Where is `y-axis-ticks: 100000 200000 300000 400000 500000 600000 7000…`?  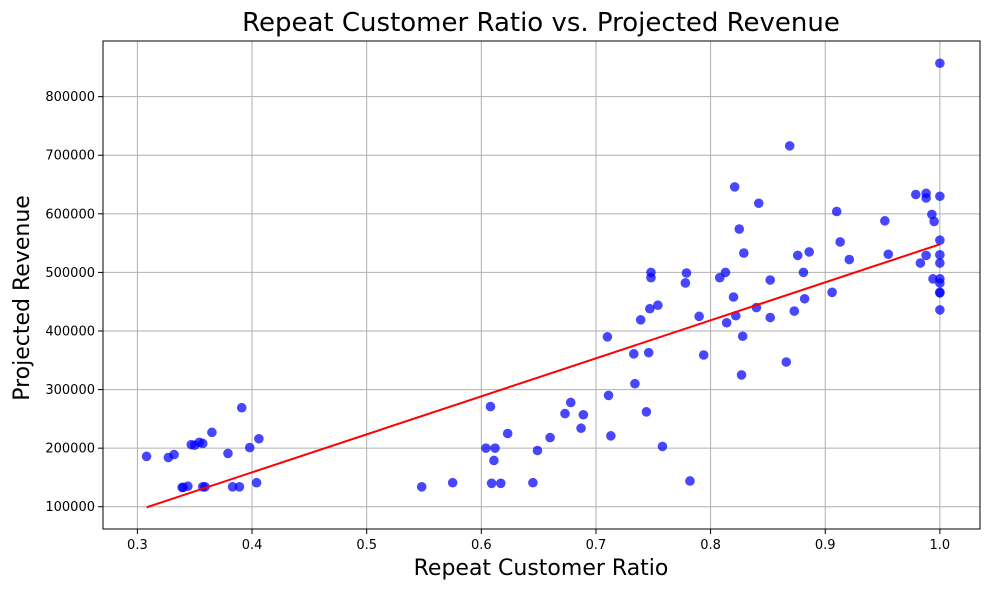 y-axis-ticks: 100000 200000 300000 400000 500000 600000 7000… is located at coordinates (74, 302).